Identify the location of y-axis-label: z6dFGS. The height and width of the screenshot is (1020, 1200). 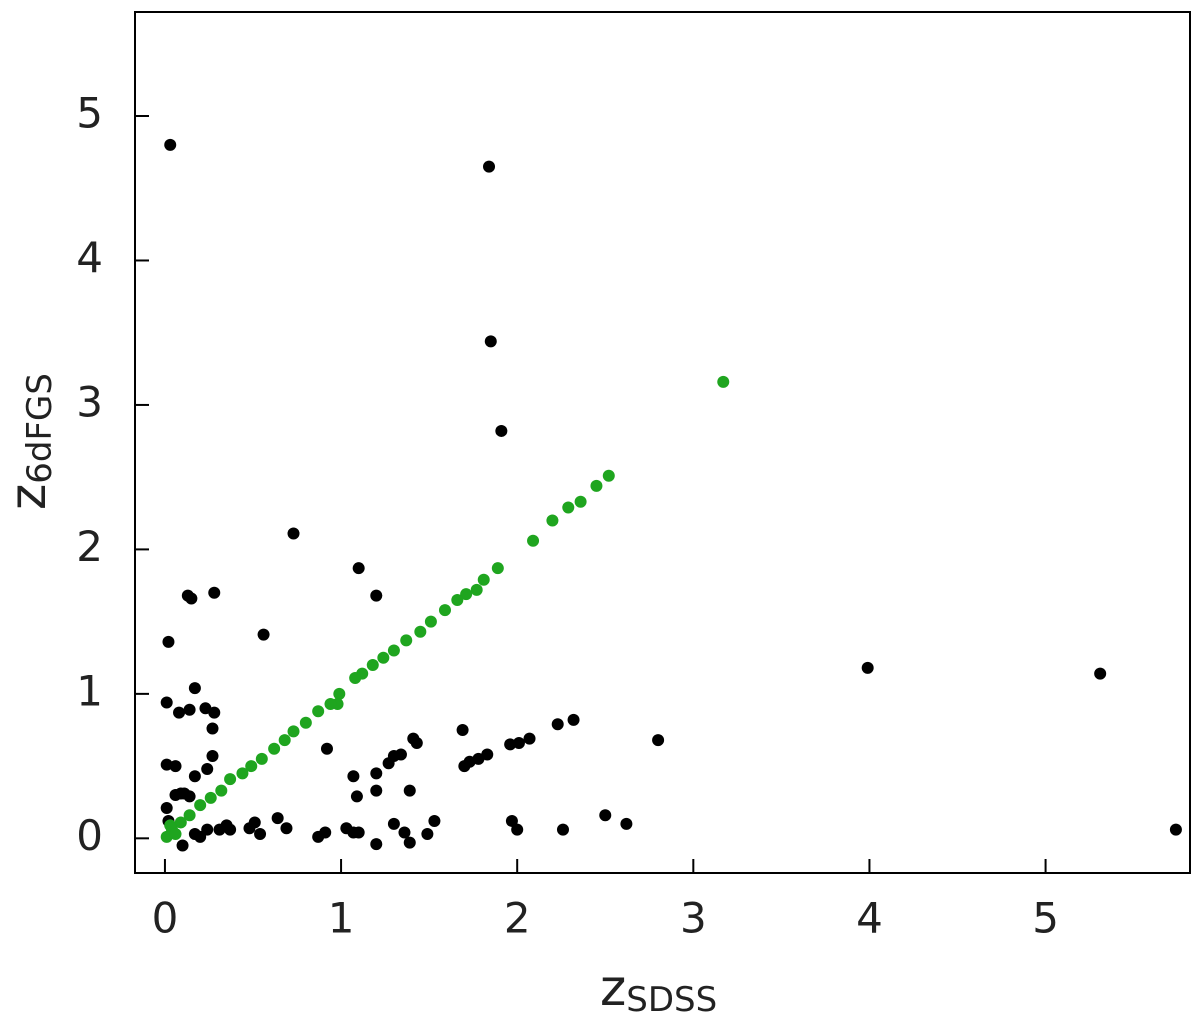
(30, 441).